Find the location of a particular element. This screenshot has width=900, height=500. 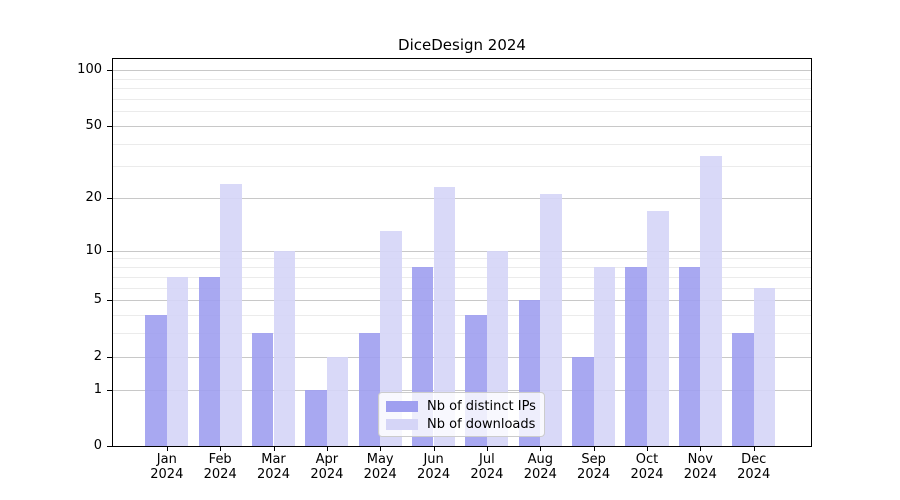

bar-distinct-ips-feb is located at coordinates (209, 361).